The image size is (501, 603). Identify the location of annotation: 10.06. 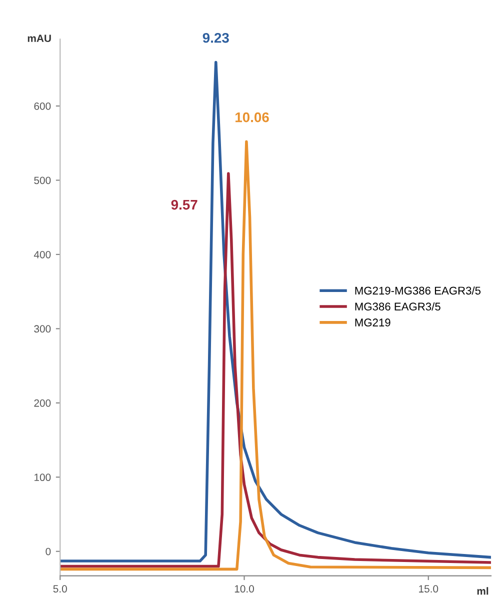
(252, 117).